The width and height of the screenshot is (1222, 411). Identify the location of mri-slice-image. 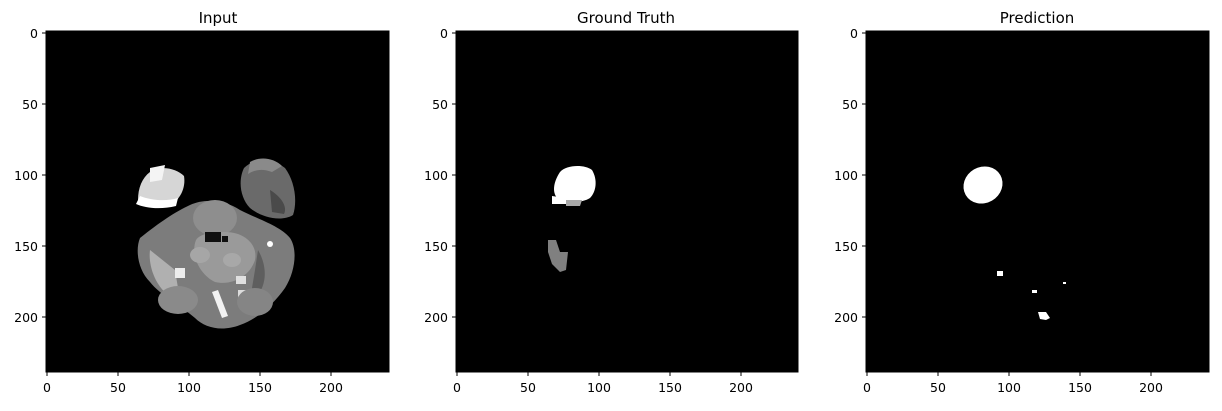
(216, 243).